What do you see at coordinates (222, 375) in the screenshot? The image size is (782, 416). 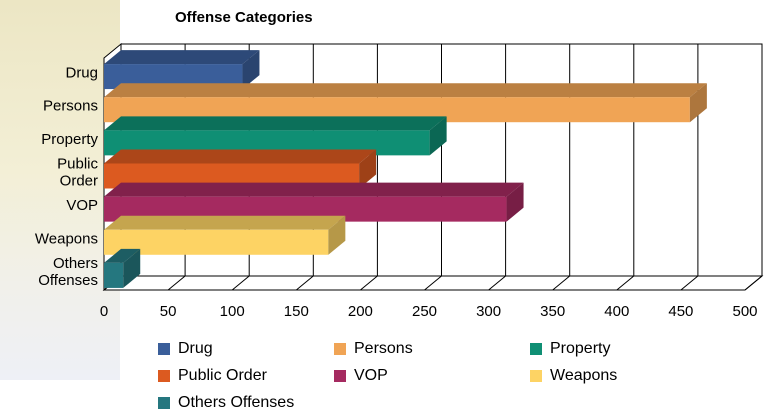 I see `legend-label: Public Order` at bounding box center [222, 375].